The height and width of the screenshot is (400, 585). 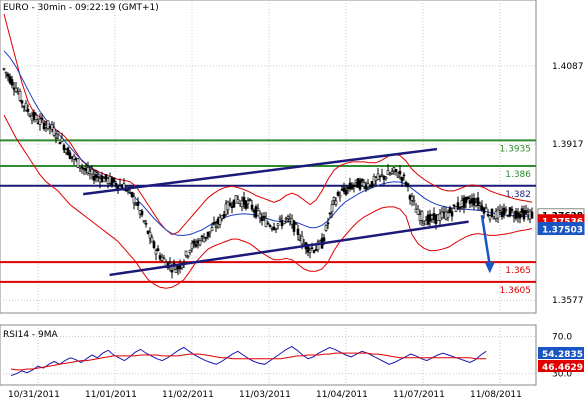 I want to click on rsi-tick-label: 70.0, so click(x=562, y=337).